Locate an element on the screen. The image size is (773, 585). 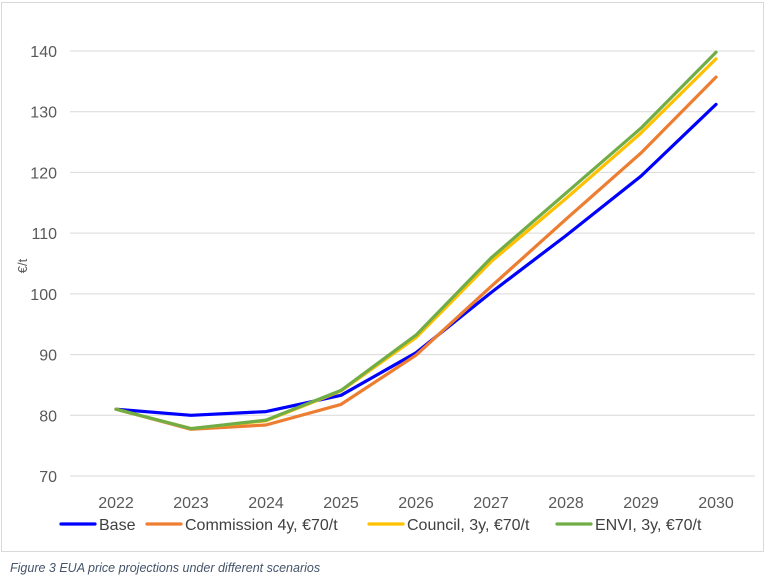
legend-item: Commission 4y, €70/t is located at coordinates (241, 525).